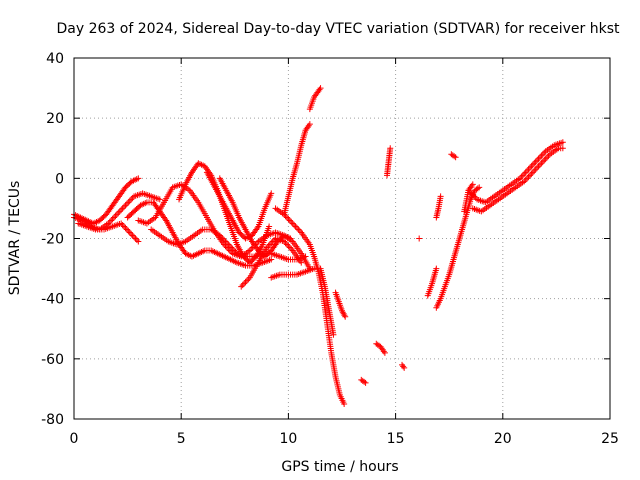 The width and height of the screenshot is (640, 480). What do you see at coordinates (52, 360) in the screenshot?
I see `y-tick-label: -60` at bounding box center [52, 360].